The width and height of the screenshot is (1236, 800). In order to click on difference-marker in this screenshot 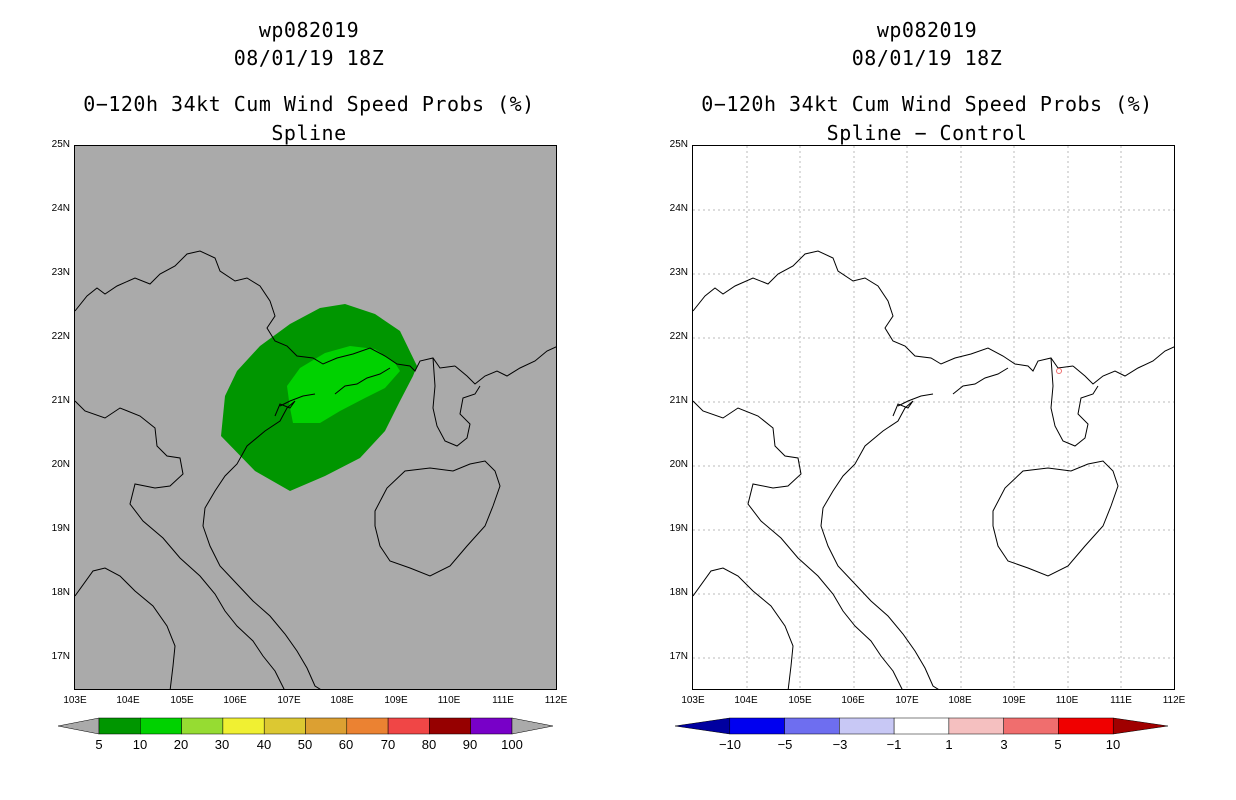, I will do `click(1059, 371)`.